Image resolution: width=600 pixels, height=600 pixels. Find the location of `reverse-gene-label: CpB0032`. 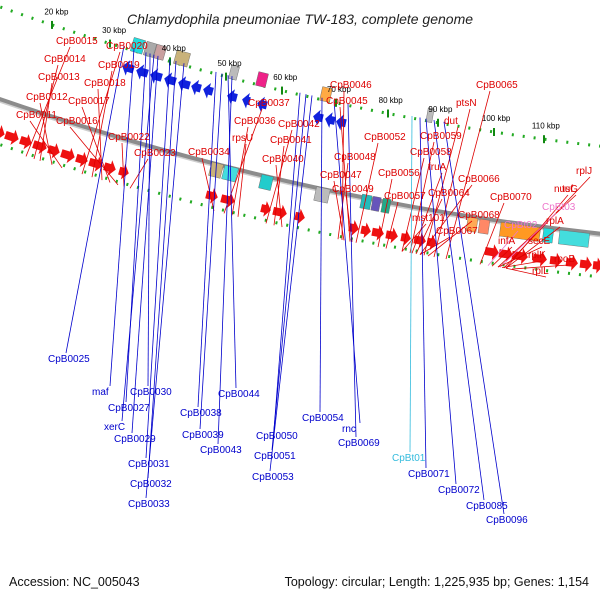

reverse-gene-label: CpB0032 is located at coordinates (151, 484).